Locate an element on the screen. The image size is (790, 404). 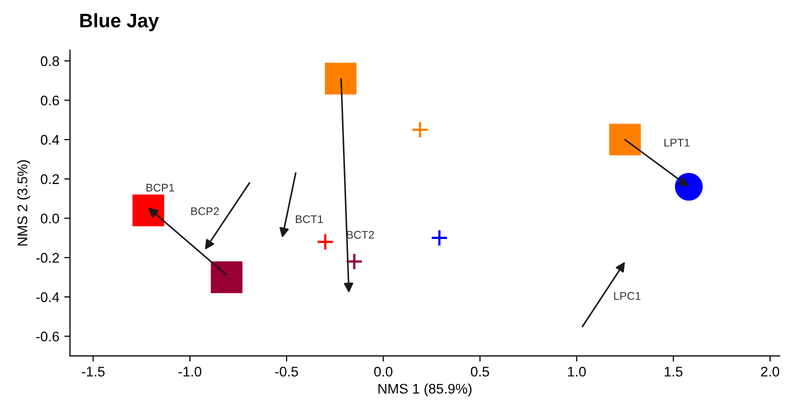
y-tick-label: -0.6 is located at coordinates (47, 337).